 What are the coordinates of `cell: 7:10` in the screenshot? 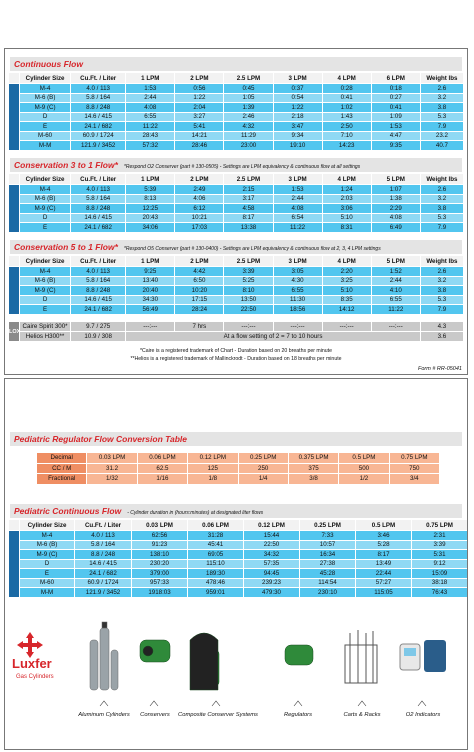 It's located at (346, 135).